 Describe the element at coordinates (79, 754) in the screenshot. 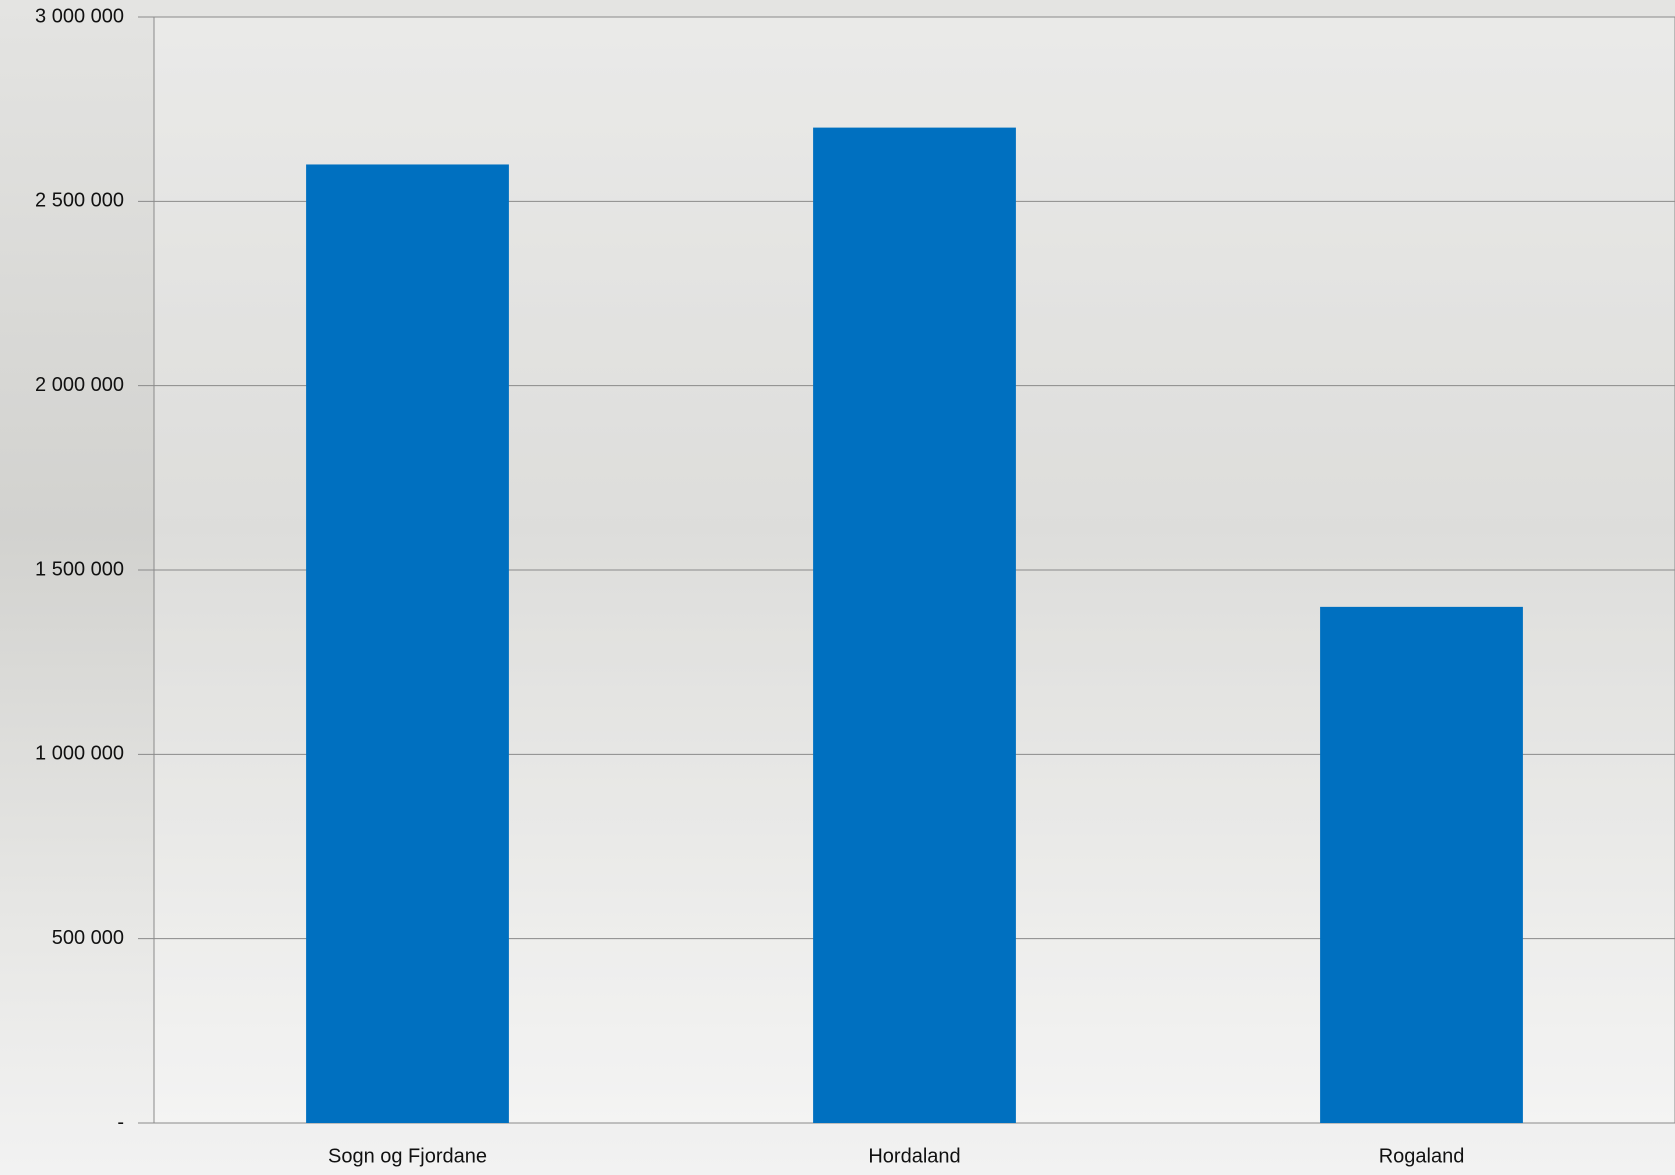

I see `y-tick-label: 1 000 000` at that location.